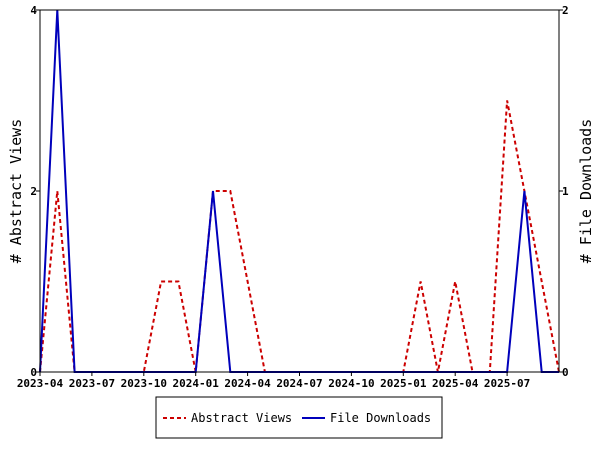  I want to click on y-tick-label-right: 0, so click(565, 372).